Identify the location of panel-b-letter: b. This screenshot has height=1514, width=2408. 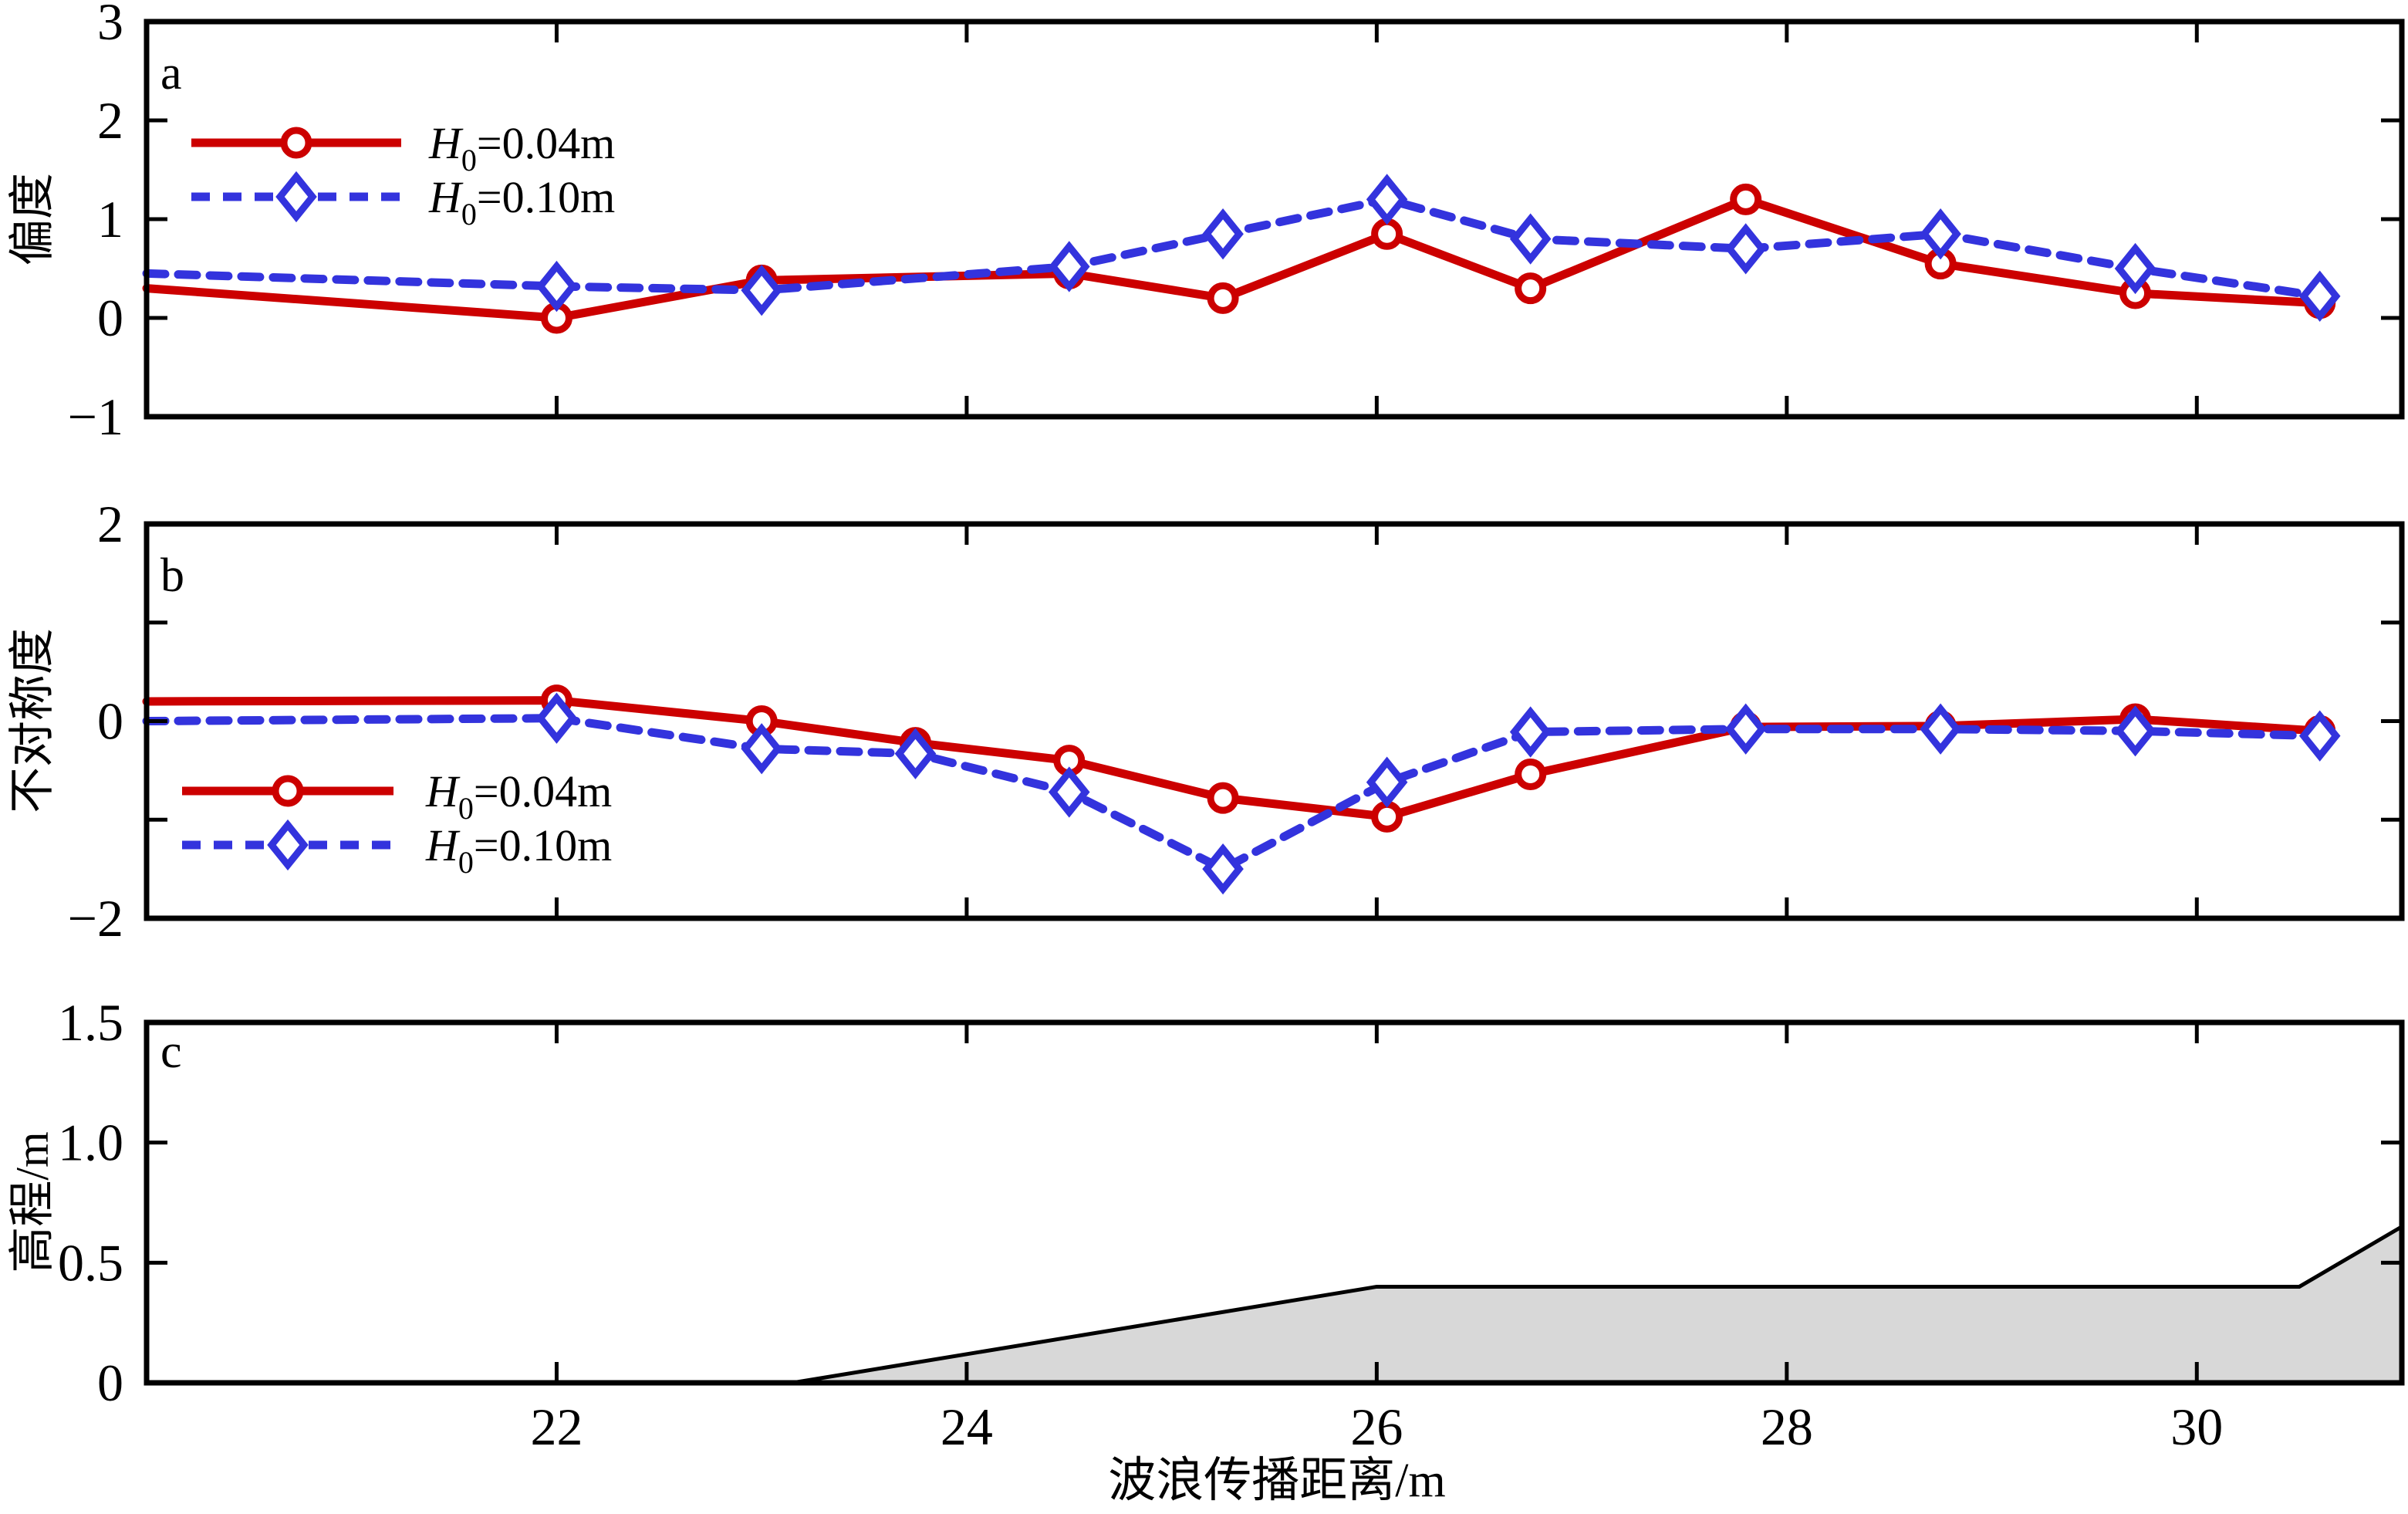
(172, 575).